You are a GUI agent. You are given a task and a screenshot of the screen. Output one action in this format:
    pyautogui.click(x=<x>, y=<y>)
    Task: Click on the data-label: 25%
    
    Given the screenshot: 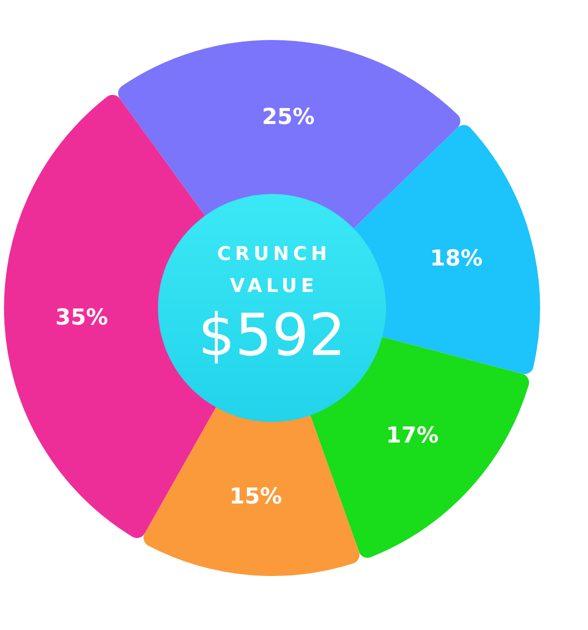 What is the action you would take?
    pyautogui.click(x=288, y=117)
    